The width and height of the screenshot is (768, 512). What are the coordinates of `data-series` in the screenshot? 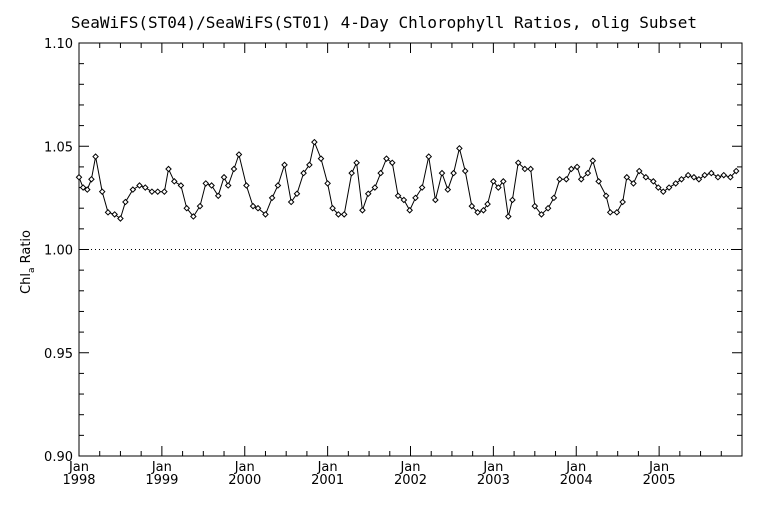 It's located at (407, 180).